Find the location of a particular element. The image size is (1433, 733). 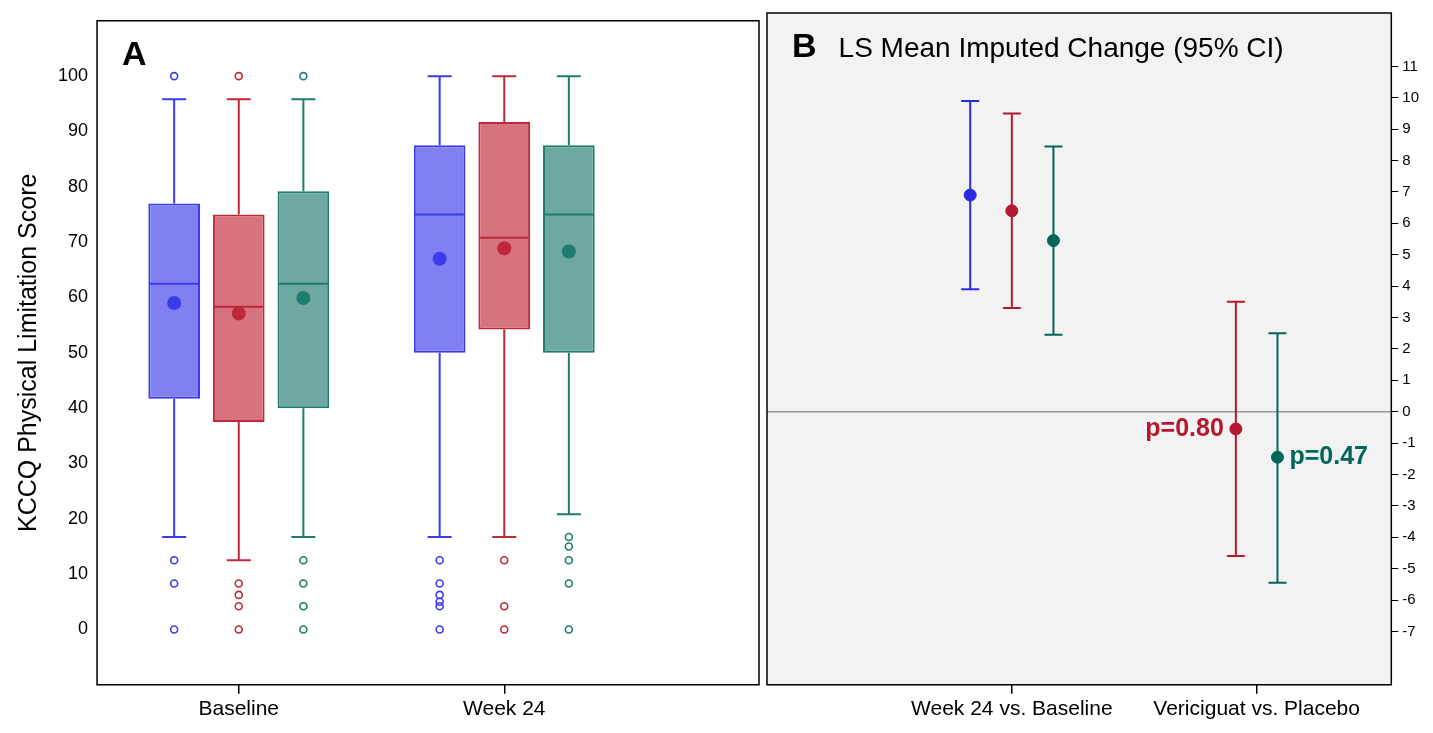

y-tick-label: 20 is located at coordinates (78, 517).